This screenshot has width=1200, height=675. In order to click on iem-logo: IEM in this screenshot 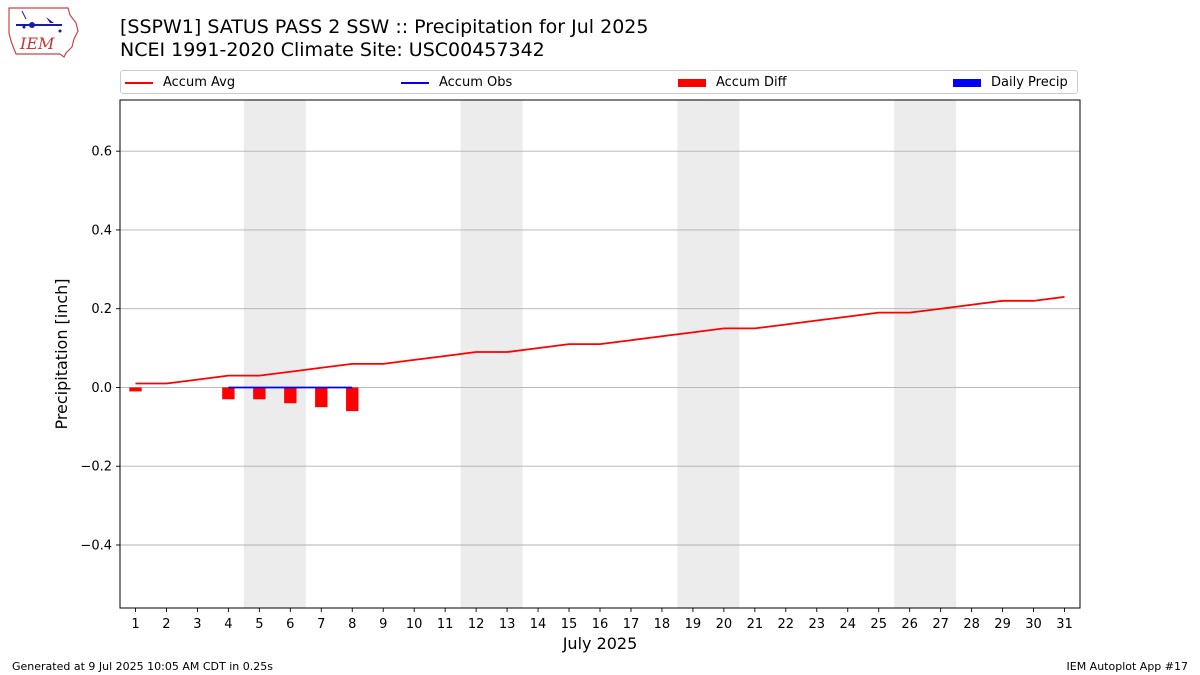, I will do `click(44, 34)`.